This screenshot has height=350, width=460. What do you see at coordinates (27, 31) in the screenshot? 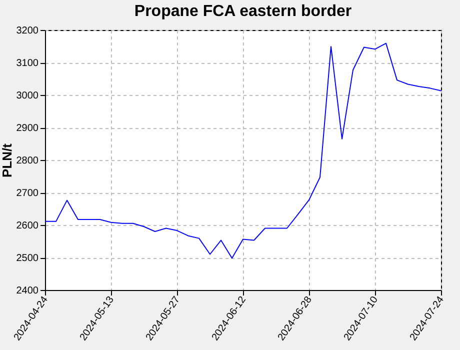
I see `y-tick-label: 3200` at bounding box center [27, 31].